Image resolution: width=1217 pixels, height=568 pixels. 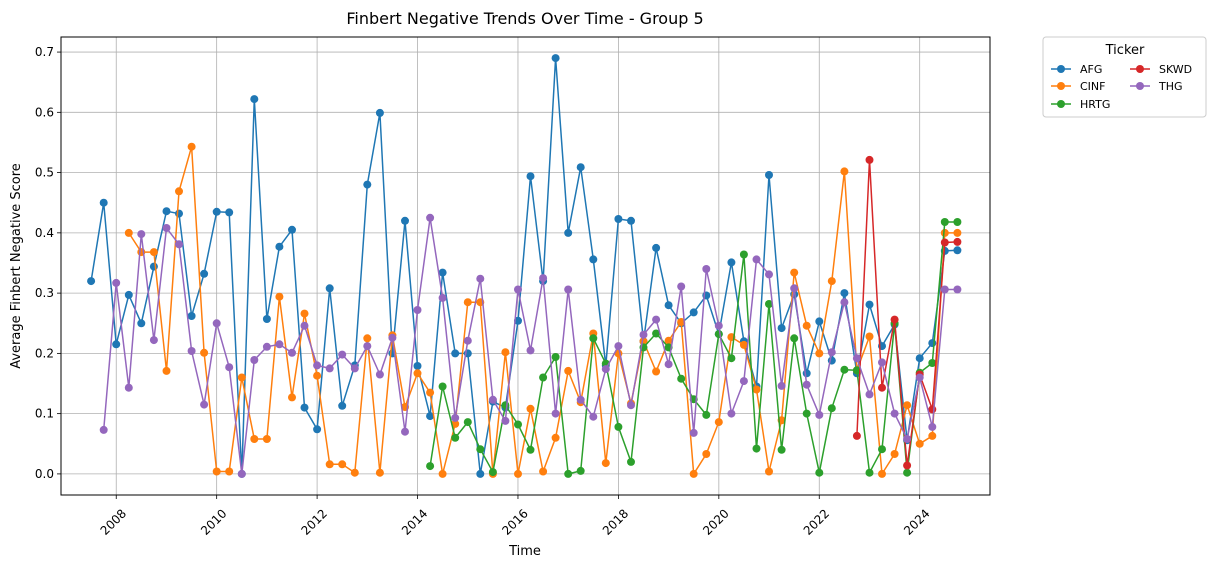 What do you see at coordinates (1076, 69) in the screenshot?
I see `legend-item-afg: AFG` at bounding box center [1076, 69].